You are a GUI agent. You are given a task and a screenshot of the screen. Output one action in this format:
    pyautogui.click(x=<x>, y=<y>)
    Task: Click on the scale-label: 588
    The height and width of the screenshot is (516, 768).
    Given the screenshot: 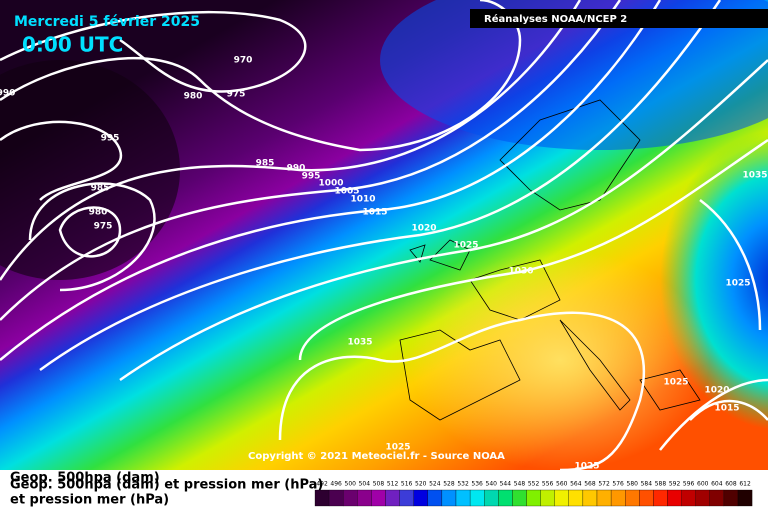 What is the action you would take?
    pyautogui.click(x=661, y=484)
    